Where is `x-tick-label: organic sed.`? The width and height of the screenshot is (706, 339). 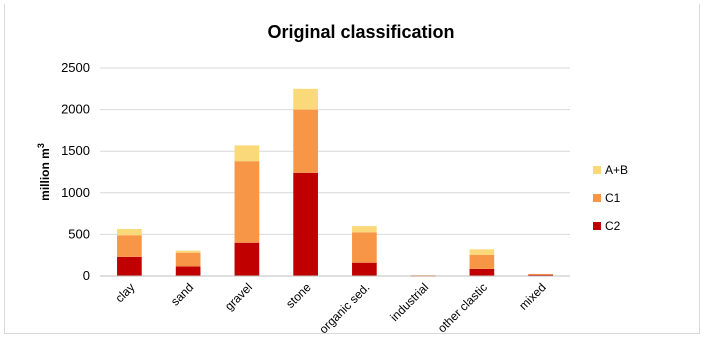
x-tick-label: organic sed. is located at coordinates (344, 308).